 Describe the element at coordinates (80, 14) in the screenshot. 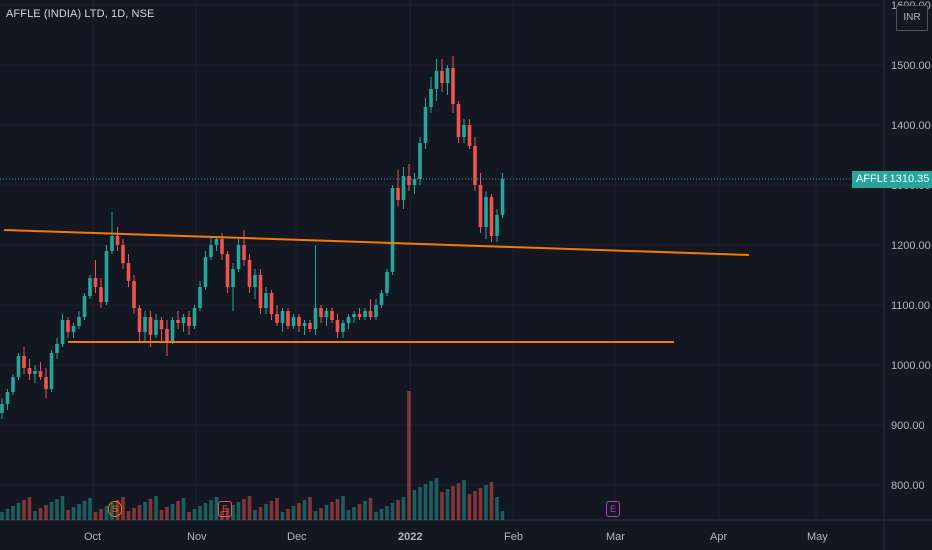

I see `symbol-legend: AFFLE (INDIA) LTD, 1D, NSE` at that location.